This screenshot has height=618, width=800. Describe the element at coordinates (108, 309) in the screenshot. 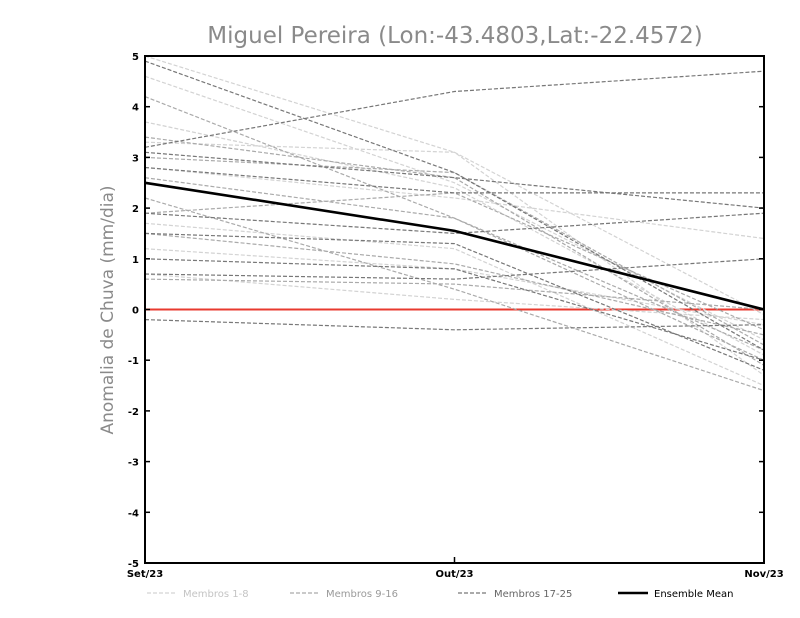

I see `y-axis-label: Anomalia de Chuva (mm/dia)` at that location.